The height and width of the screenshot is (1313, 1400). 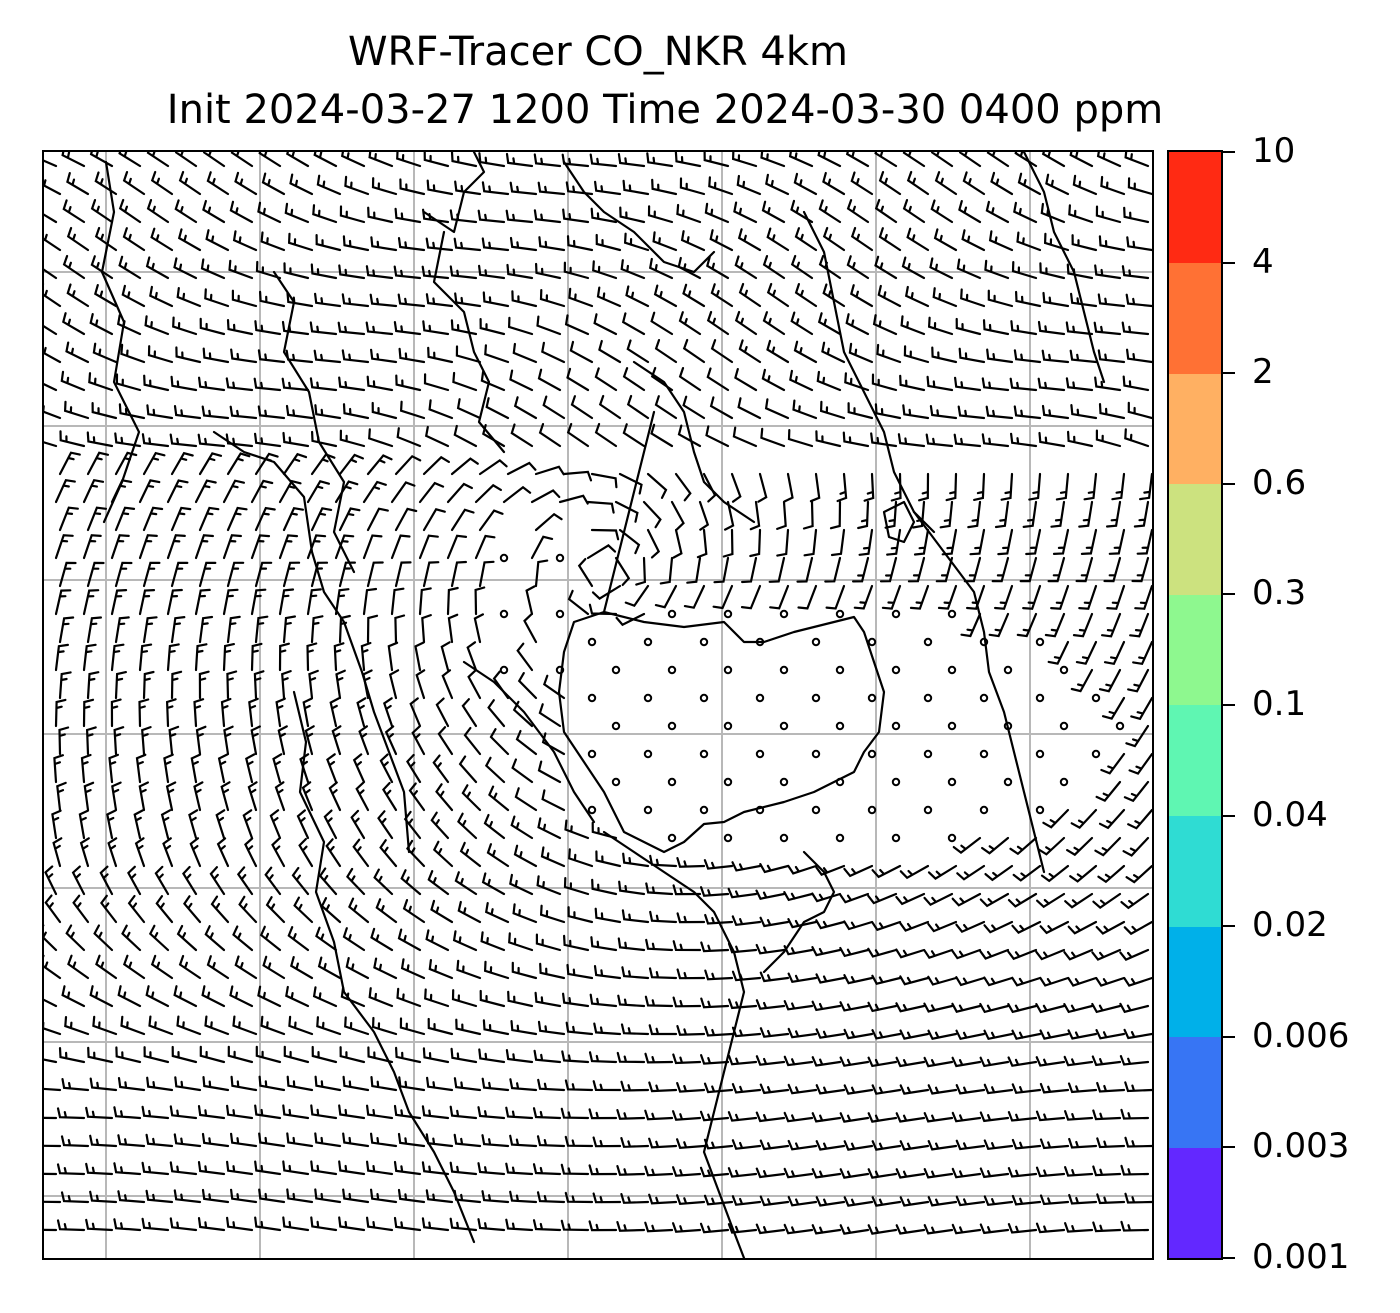 What do you see at coordinates (598, 52) in the screenshot?
I see `chart-title-line-1: WRF-Tracer CO_NKR 4km` at bounding box center [598, 52].